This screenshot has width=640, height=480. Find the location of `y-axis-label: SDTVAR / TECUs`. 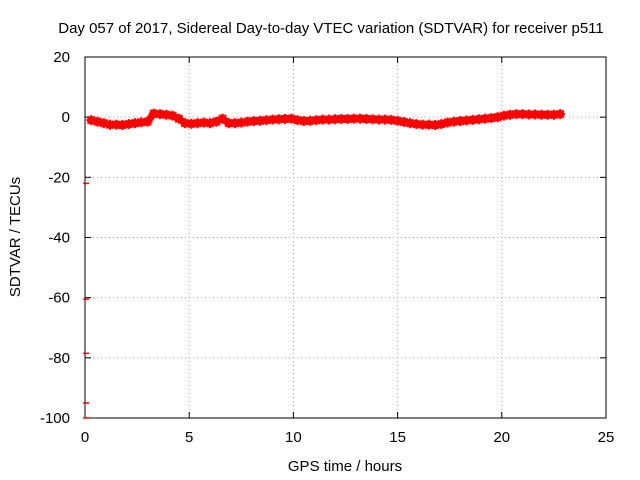

y-axis-label: SDTVAR / TECUs is located at coordinates (15, 237).